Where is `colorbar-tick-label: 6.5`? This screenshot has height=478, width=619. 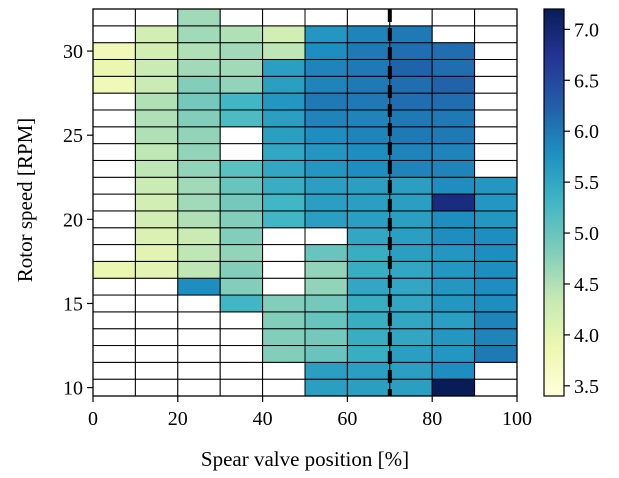 colorbar-tick-label: 6.5 is located at coordinates (586, 81).